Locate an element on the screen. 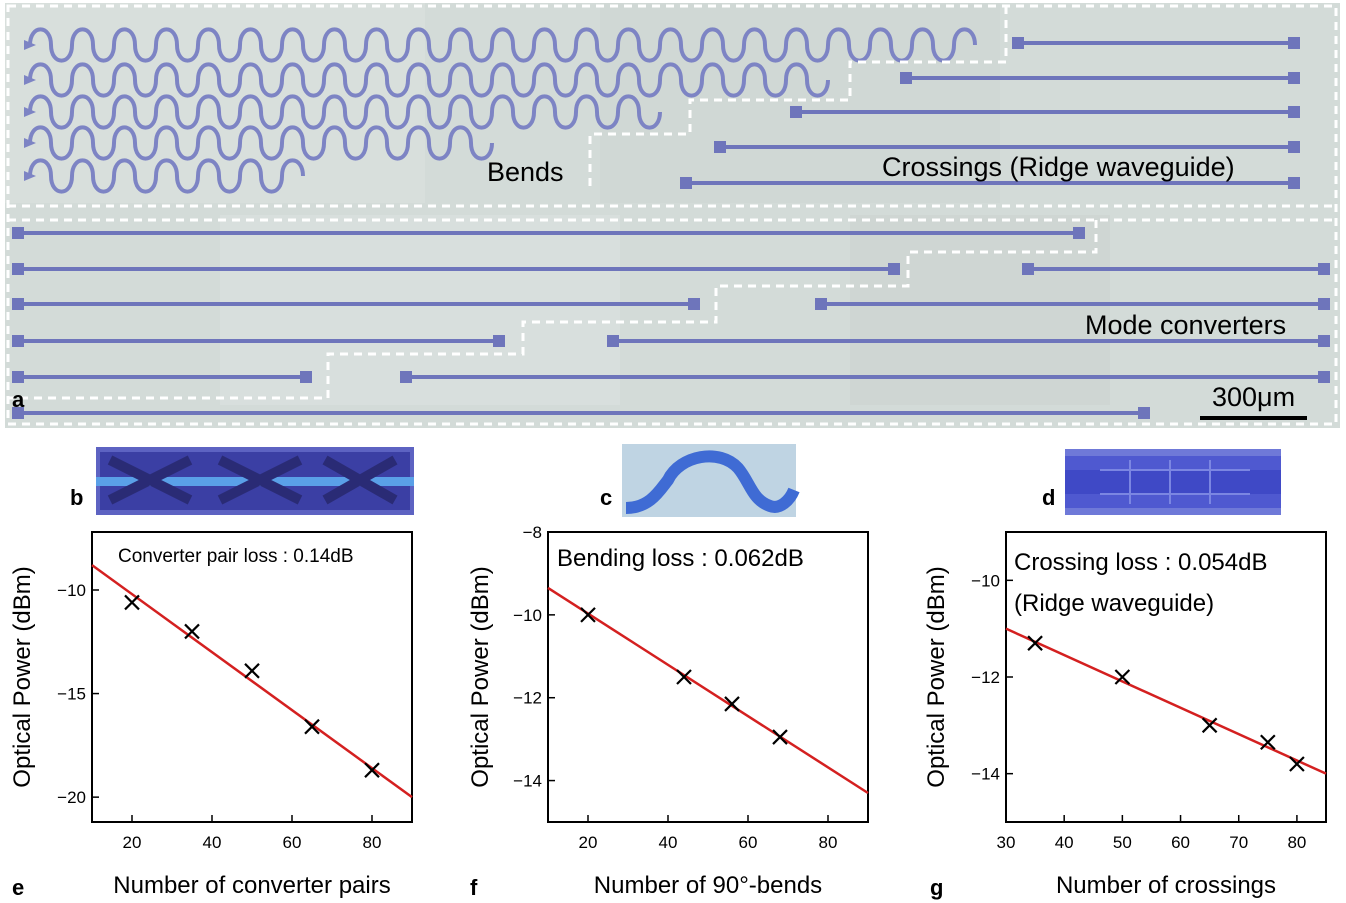 The width and height of the screenshot is (1346, 903). annotation-text: Crossing loss : 0.054dB is located at coordinates (1140, 562).